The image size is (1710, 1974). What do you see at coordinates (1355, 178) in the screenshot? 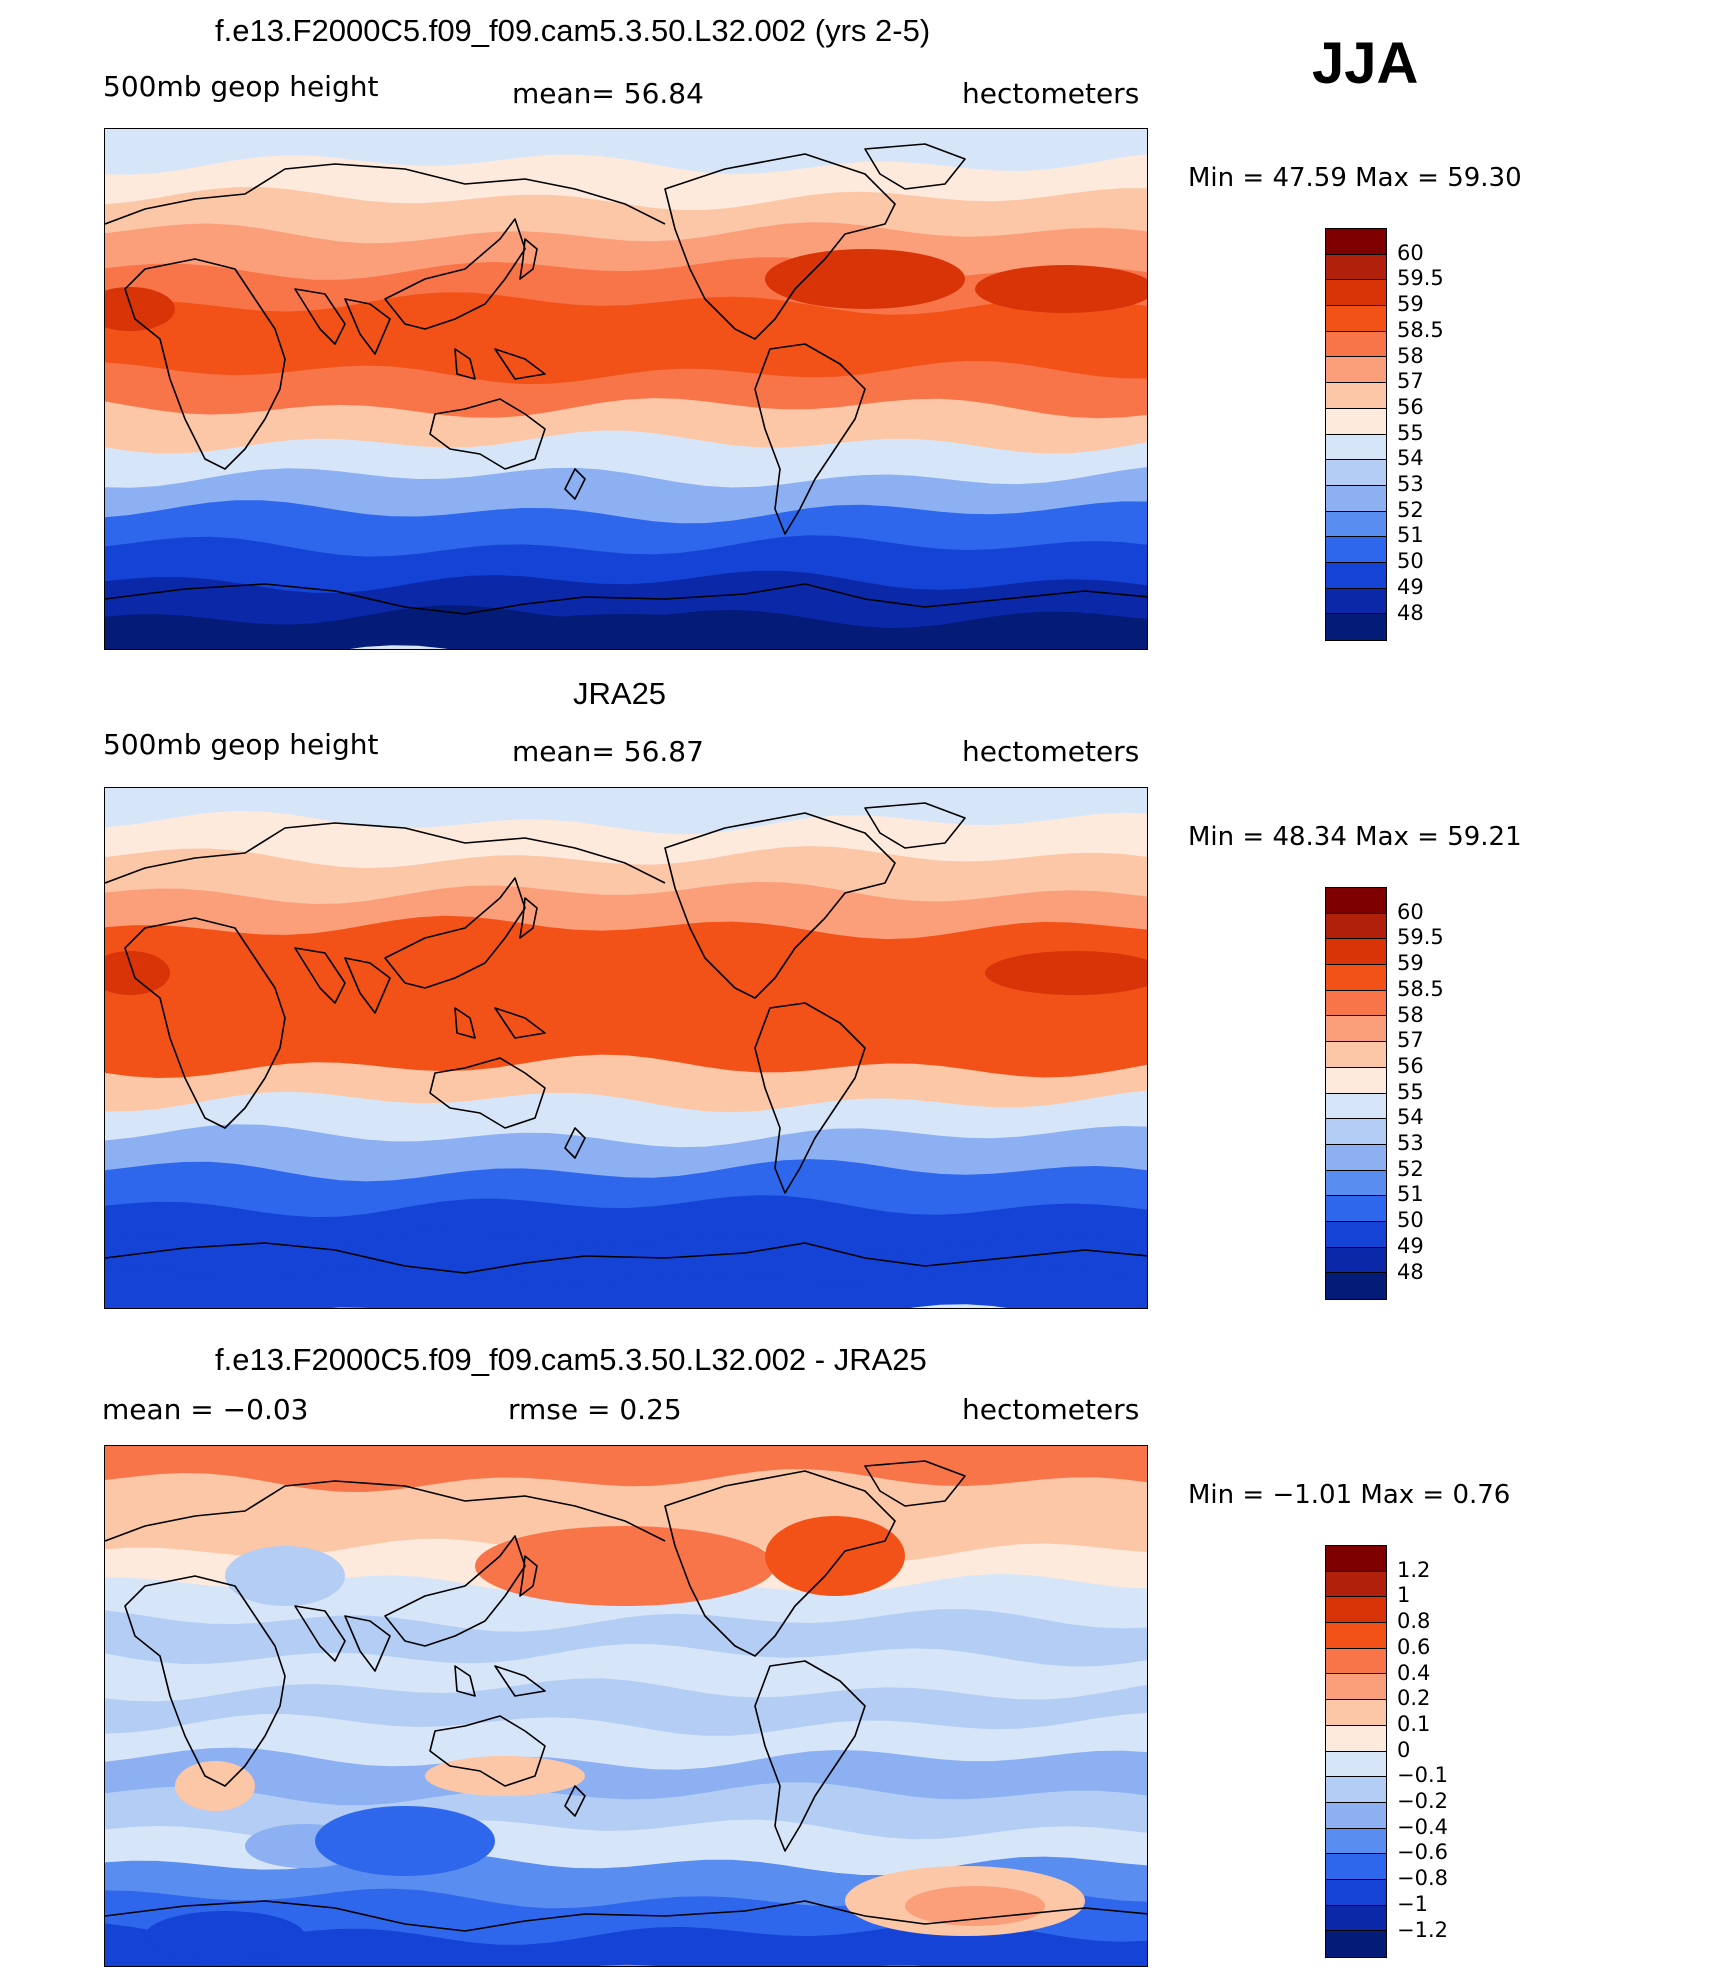
I see `minmax-model: Min = 47.59 Max = 59.30` at bounding box center [1355, 178].